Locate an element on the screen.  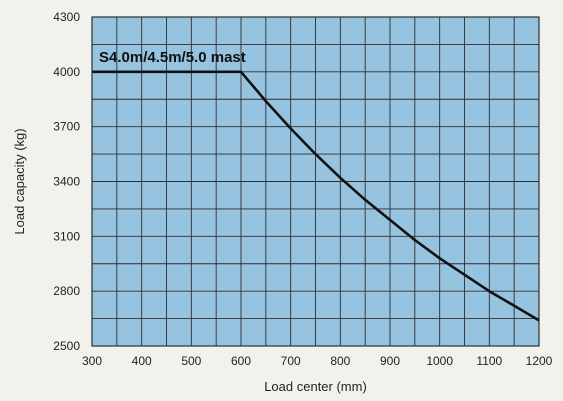
y-tick-label: 2800 is located at coordinates (66, 291).